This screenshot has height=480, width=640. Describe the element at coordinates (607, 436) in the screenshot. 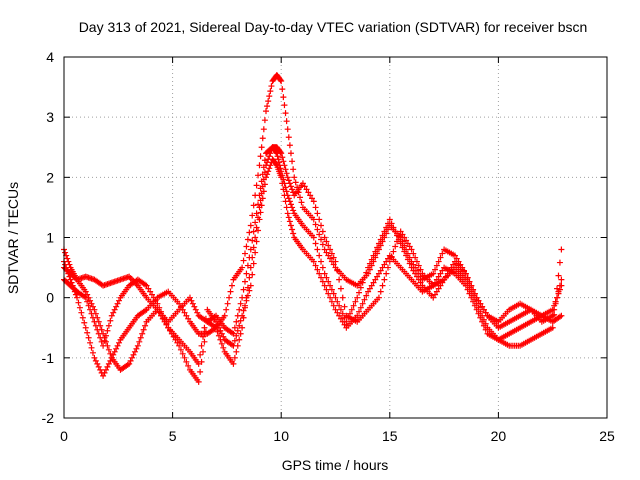

I see `x-tick-label: 25` at that location.